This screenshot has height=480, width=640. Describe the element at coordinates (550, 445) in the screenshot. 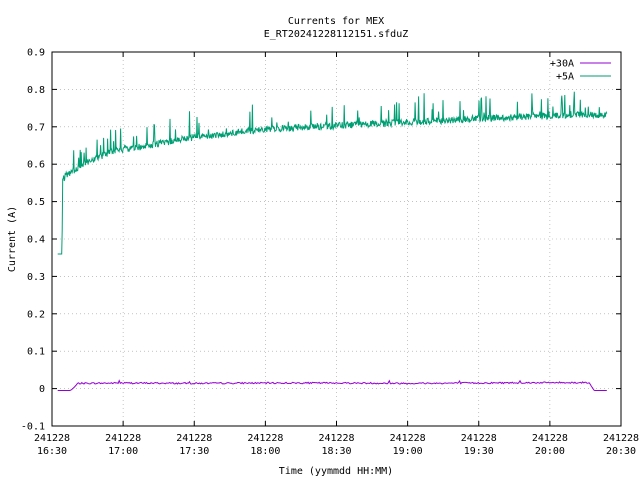

I see `x-tick-label: 241228 20:00` at that location.